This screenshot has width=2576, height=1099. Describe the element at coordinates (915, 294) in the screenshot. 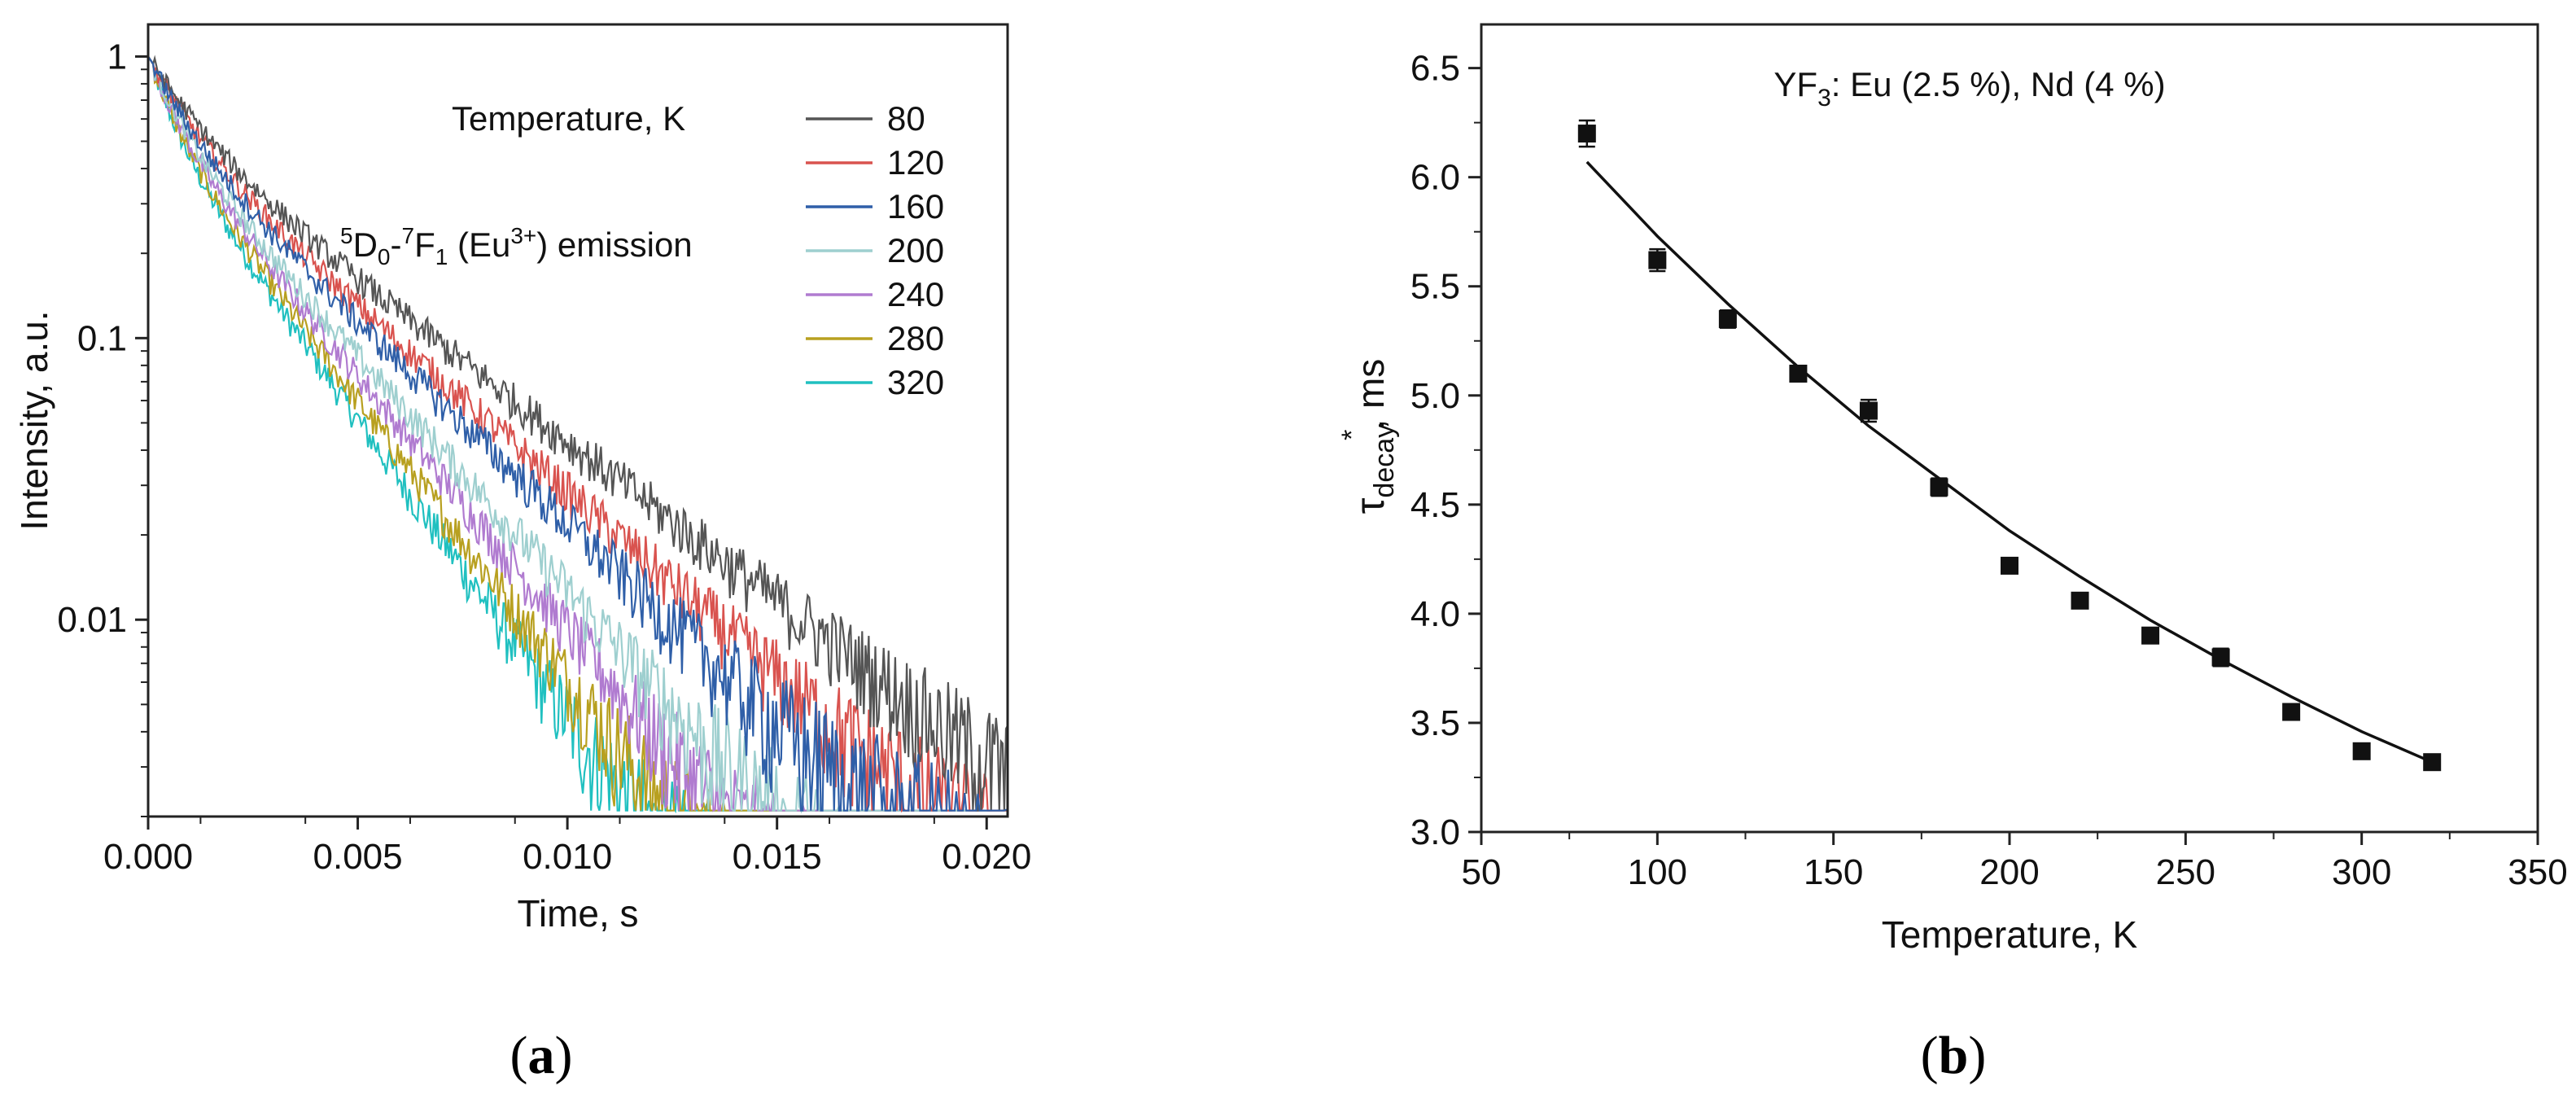

I see `a-legend-label-240: 240` at that location.